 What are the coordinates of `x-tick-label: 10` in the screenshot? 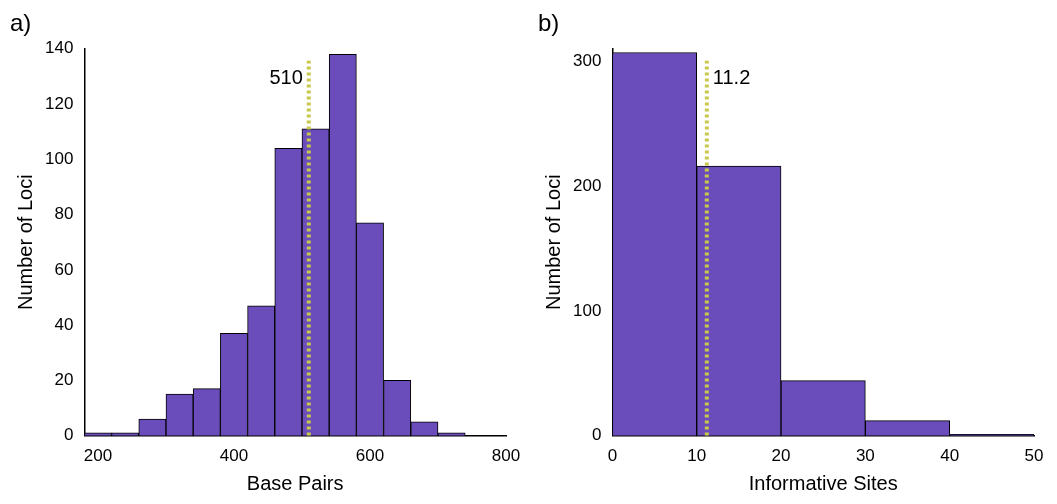 It's located at (697, 456).